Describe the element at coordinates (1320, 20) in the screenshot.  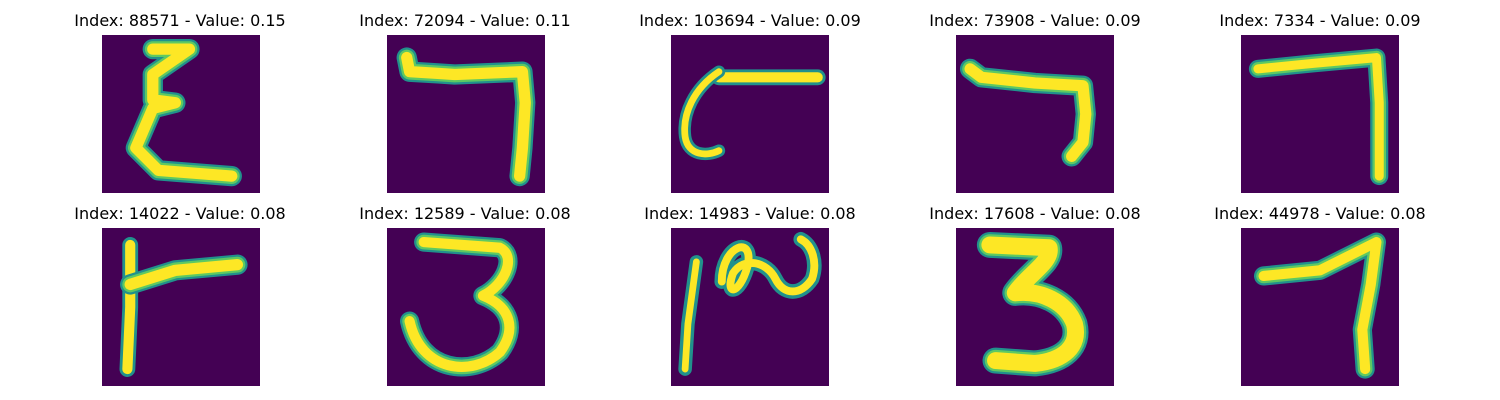
I see `panel-title: Index: 7334 - Value: 0.09` at that location.